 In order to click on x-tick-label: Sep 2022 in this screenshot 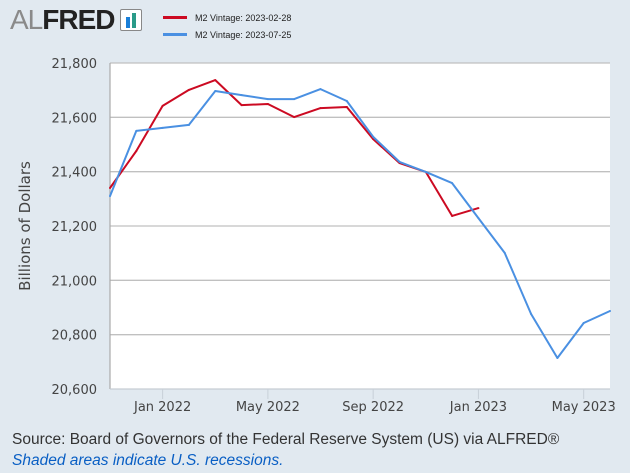, I will do `click(373, 407)`.